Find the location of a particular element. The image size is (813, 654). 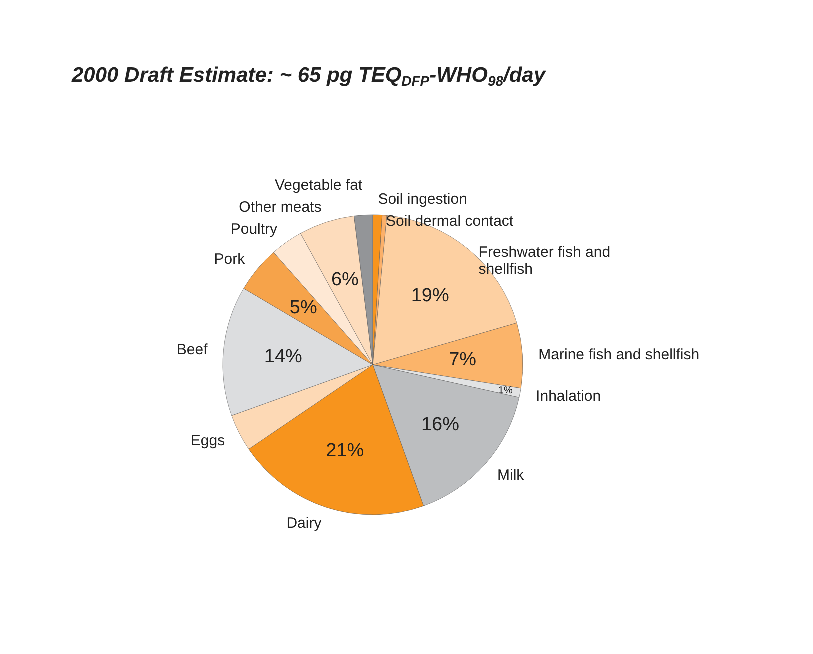

data-label: 6% is located at coordinates (345, 279).